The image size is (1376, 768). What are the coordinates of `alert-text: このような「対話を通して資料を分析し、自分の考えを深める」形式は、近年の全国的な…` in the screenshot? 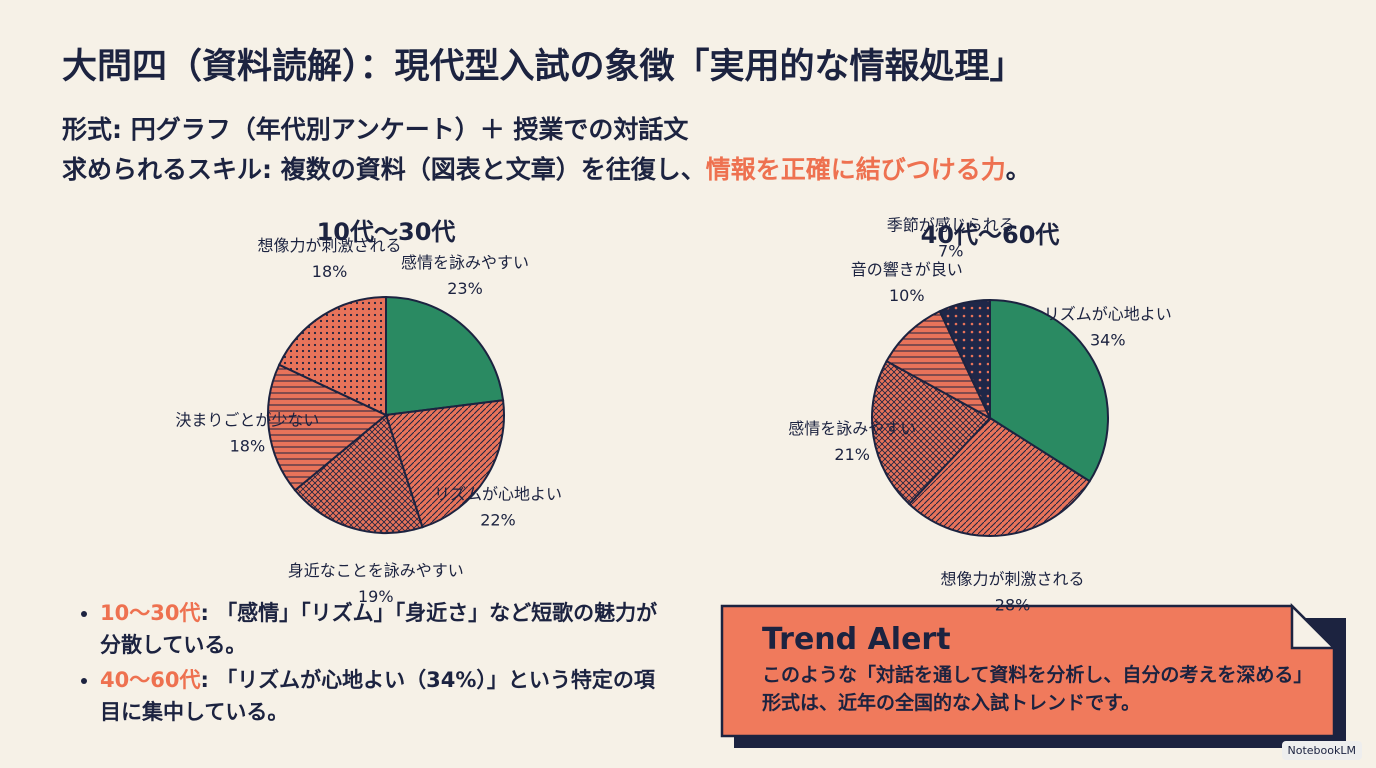 It's located at (1037, 689).